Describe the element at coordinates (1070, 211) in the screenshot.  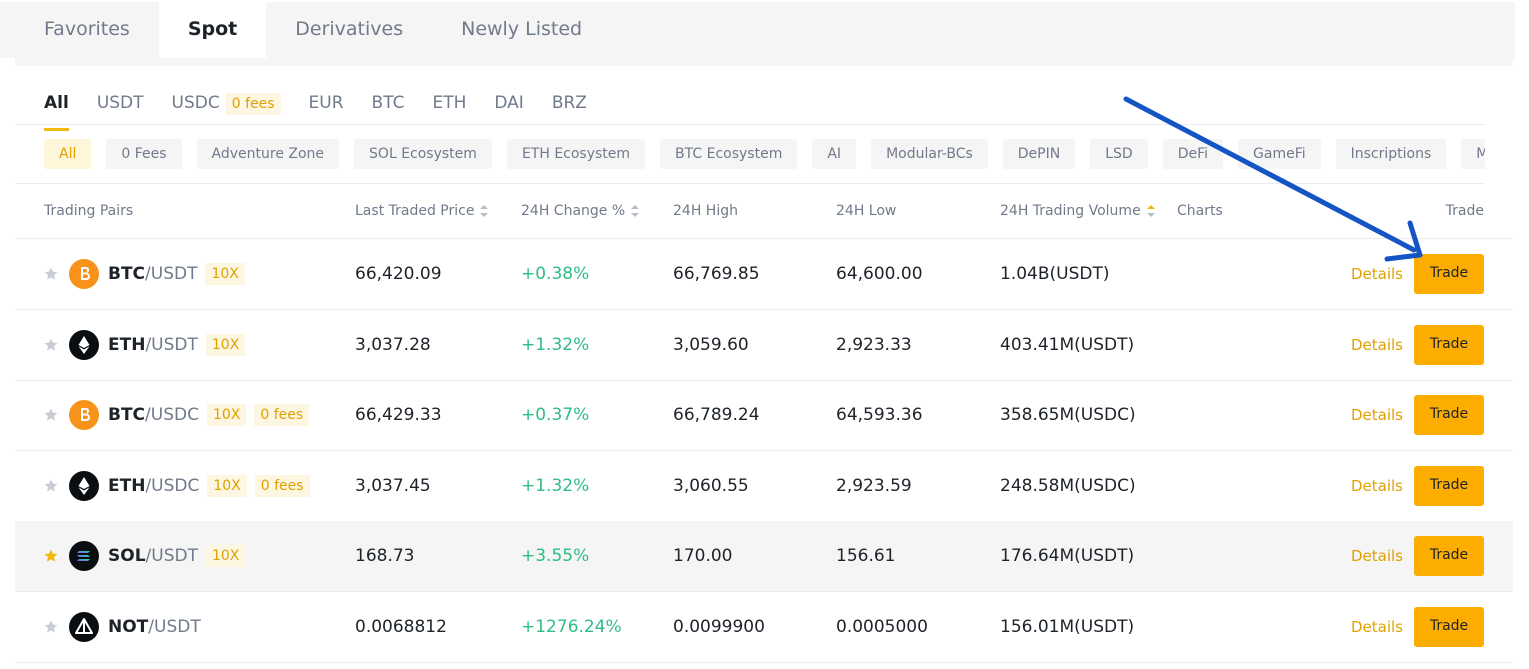
I see `column-label: 24H Trading Volume` at that location.